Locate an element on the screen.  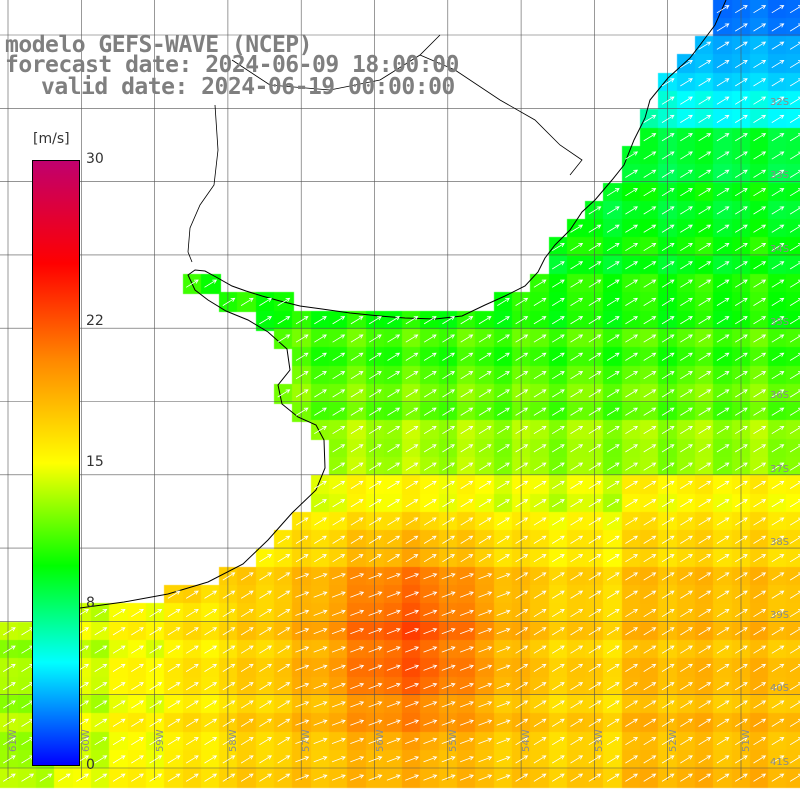
valid-date: valid date: 2024-06-19 00:00:00 is located at coordinates (248, 87).